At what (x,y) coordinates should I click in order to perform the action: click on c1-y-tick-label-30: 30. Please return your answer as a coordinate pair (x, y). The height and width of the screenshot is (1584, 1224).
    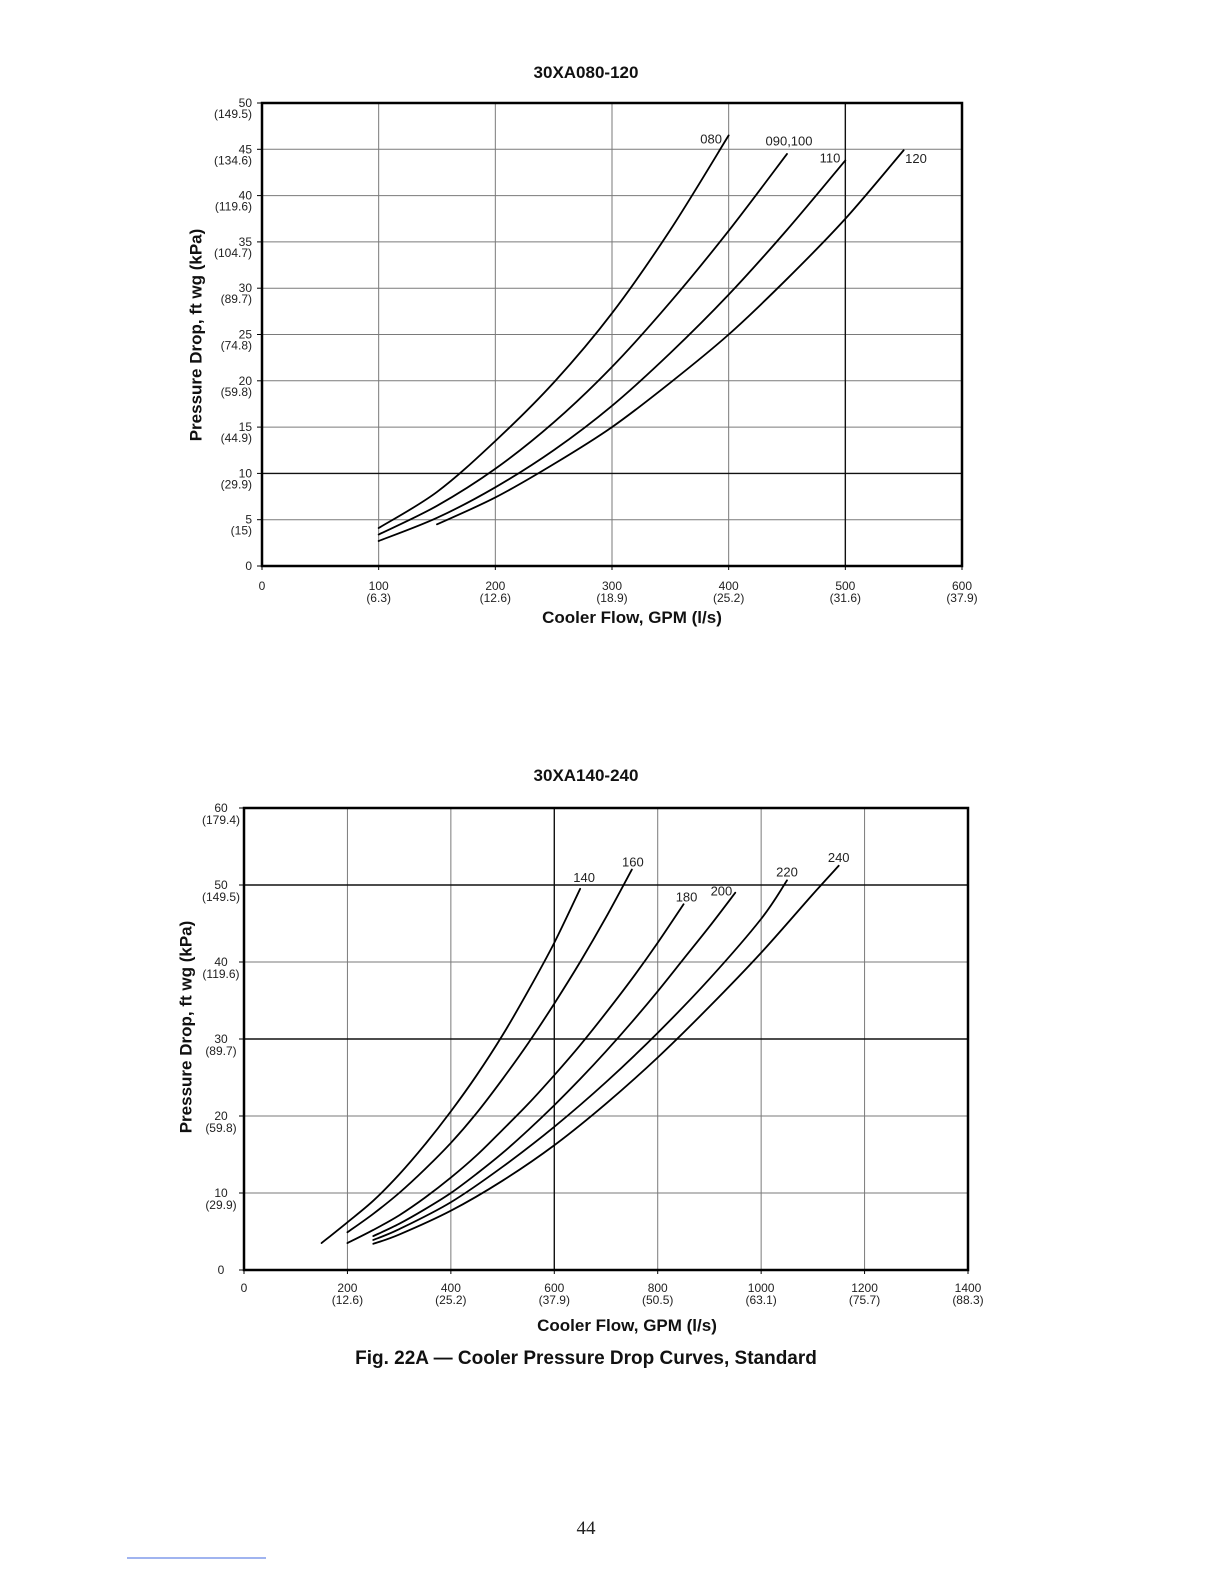
    Looking at the image, I should click on (246, 288).